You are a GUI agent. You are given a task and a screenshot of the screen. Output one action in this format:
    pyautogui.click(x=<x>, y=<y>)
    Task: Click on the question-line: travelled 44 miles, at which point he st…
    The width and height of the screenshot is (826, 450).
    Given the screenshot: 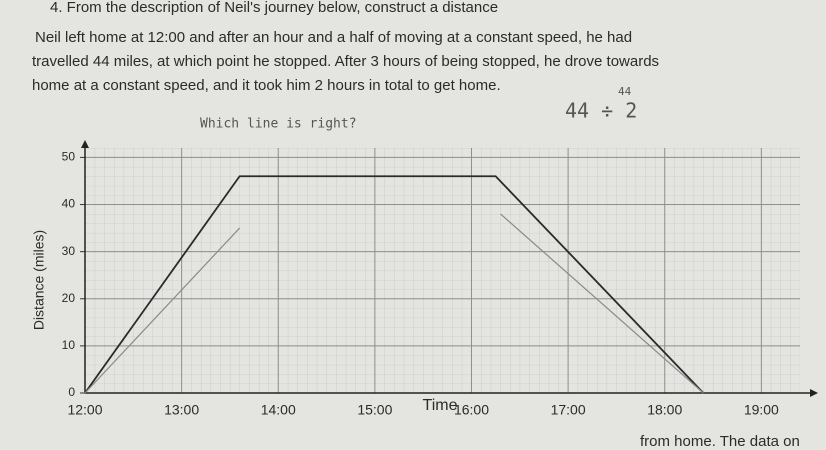 What is the action you would take?
    pyautogui.click(x=345, y=61)
    